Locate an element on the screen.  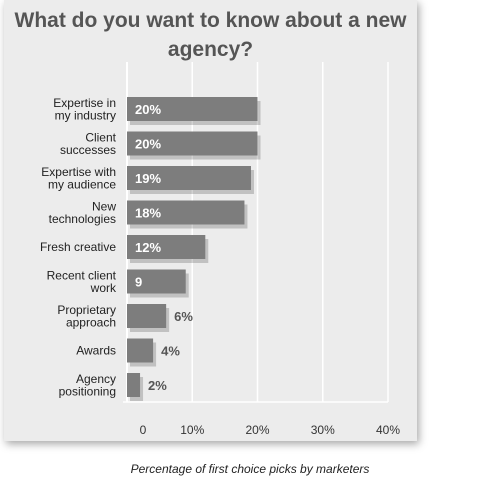
category-label: New technologies is located at coordinates (83, 212).